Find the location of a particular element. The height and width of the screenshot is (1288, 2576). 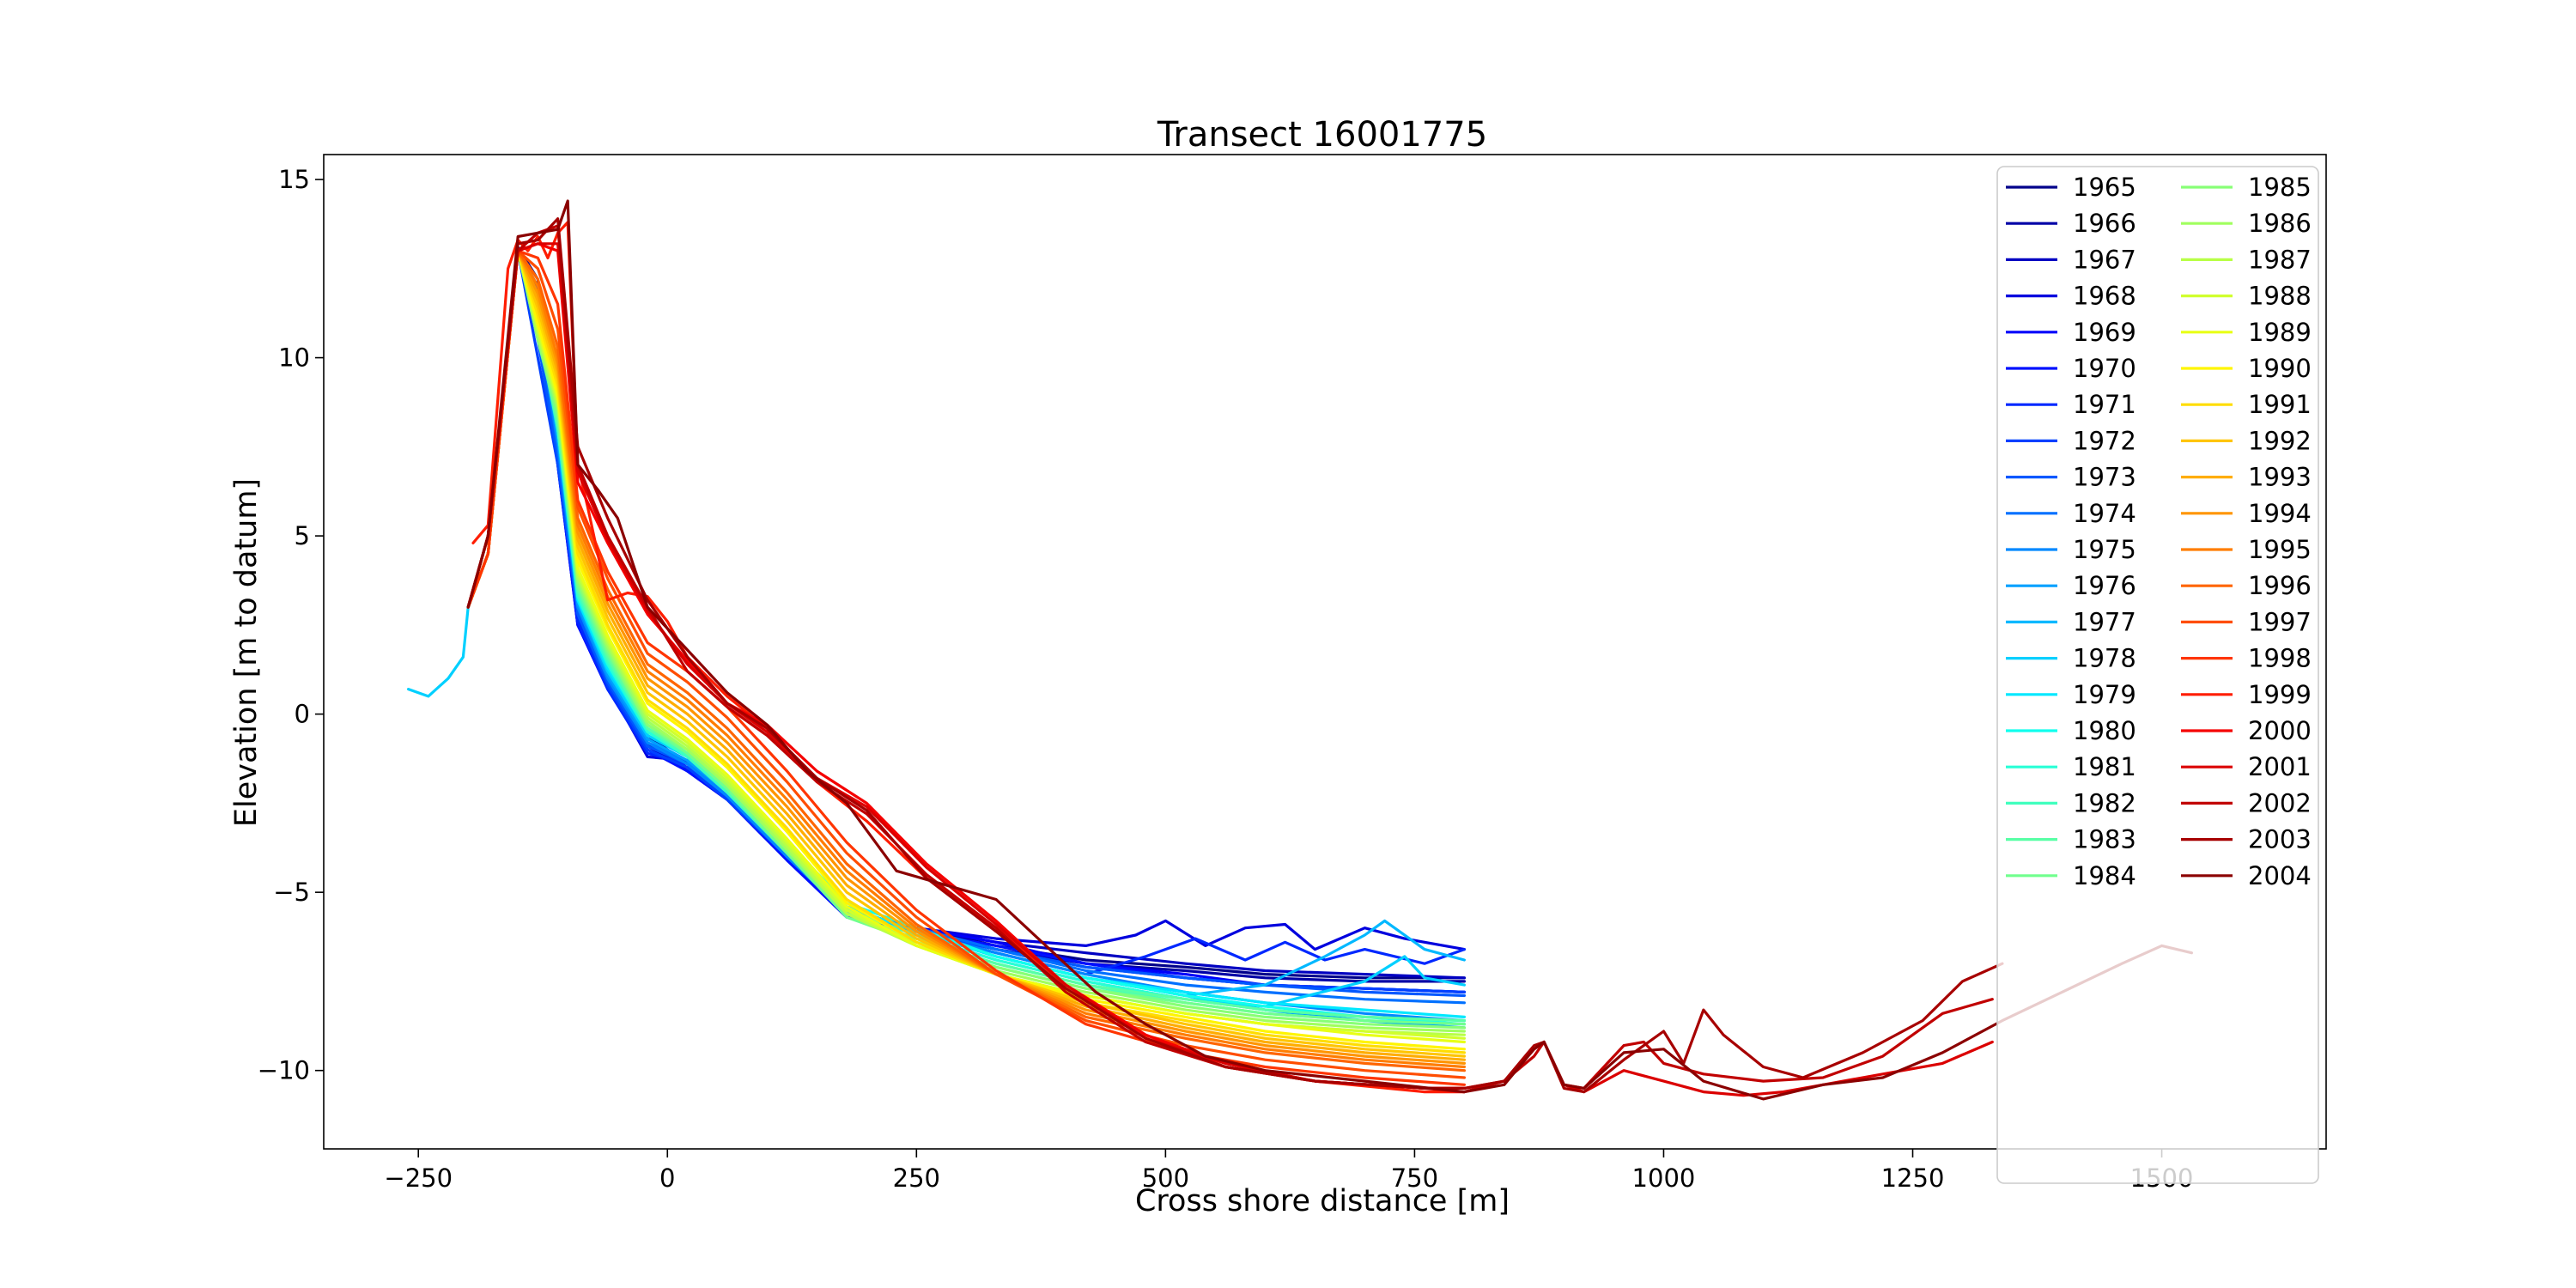

legend-label: 1973 is located at coordinates (2104, 477).